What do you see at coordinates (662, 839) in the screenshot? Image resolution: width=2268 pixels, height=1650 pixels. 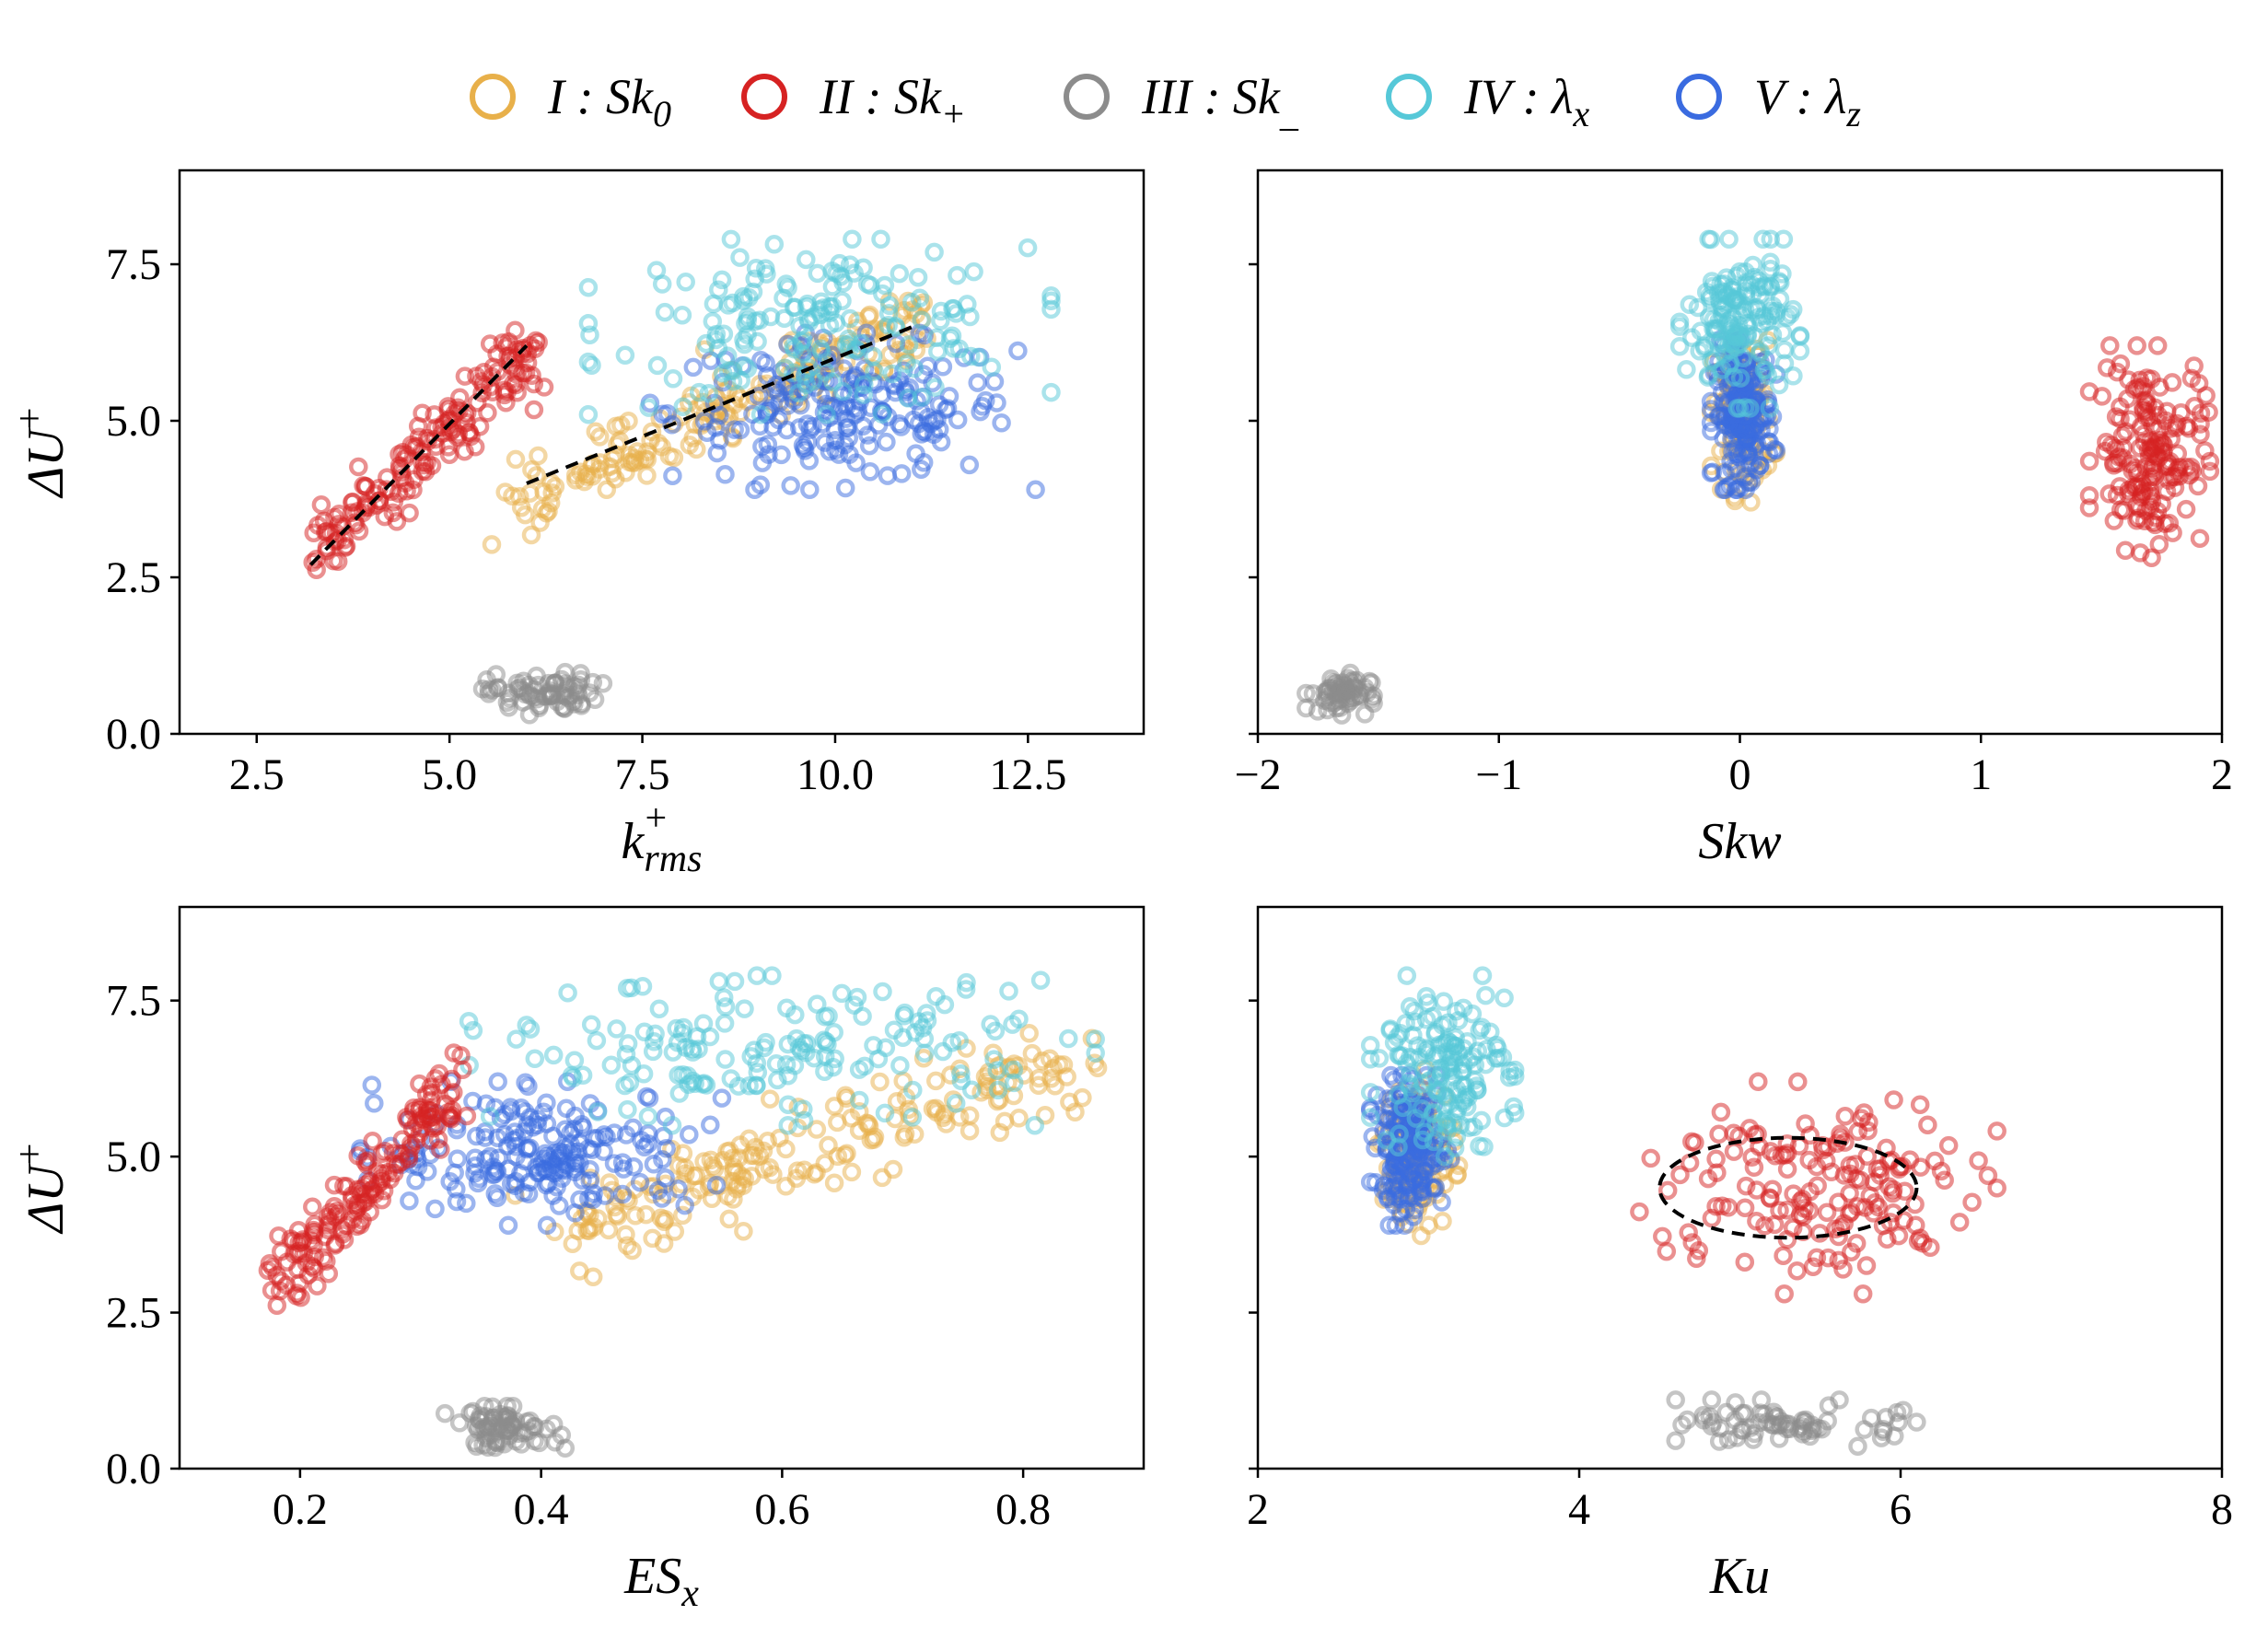 I see `x-axis-label: krms+` at bounding box center [662, 839].